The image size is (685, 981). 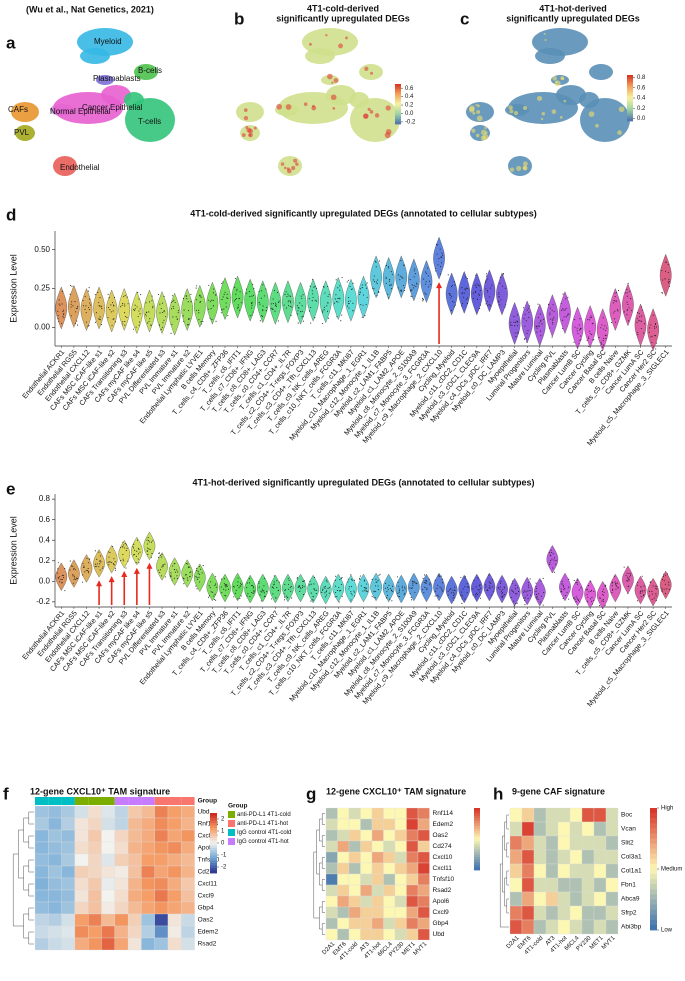 What do you see at coordinates (631, 857) in the screenshot?
I see `row-label: Col3a1` at bounding box center [631, 857].